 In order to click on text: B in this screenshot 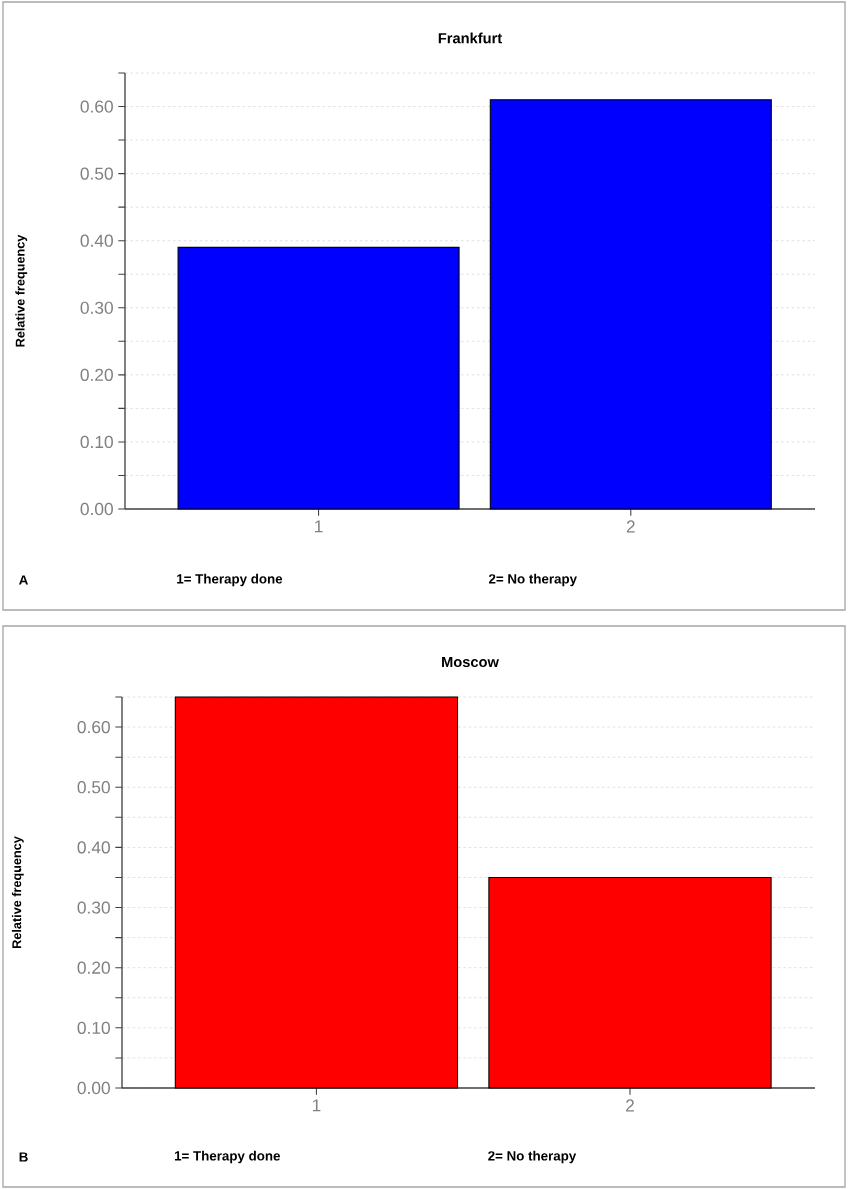, I will do `click(23, 1157)`.